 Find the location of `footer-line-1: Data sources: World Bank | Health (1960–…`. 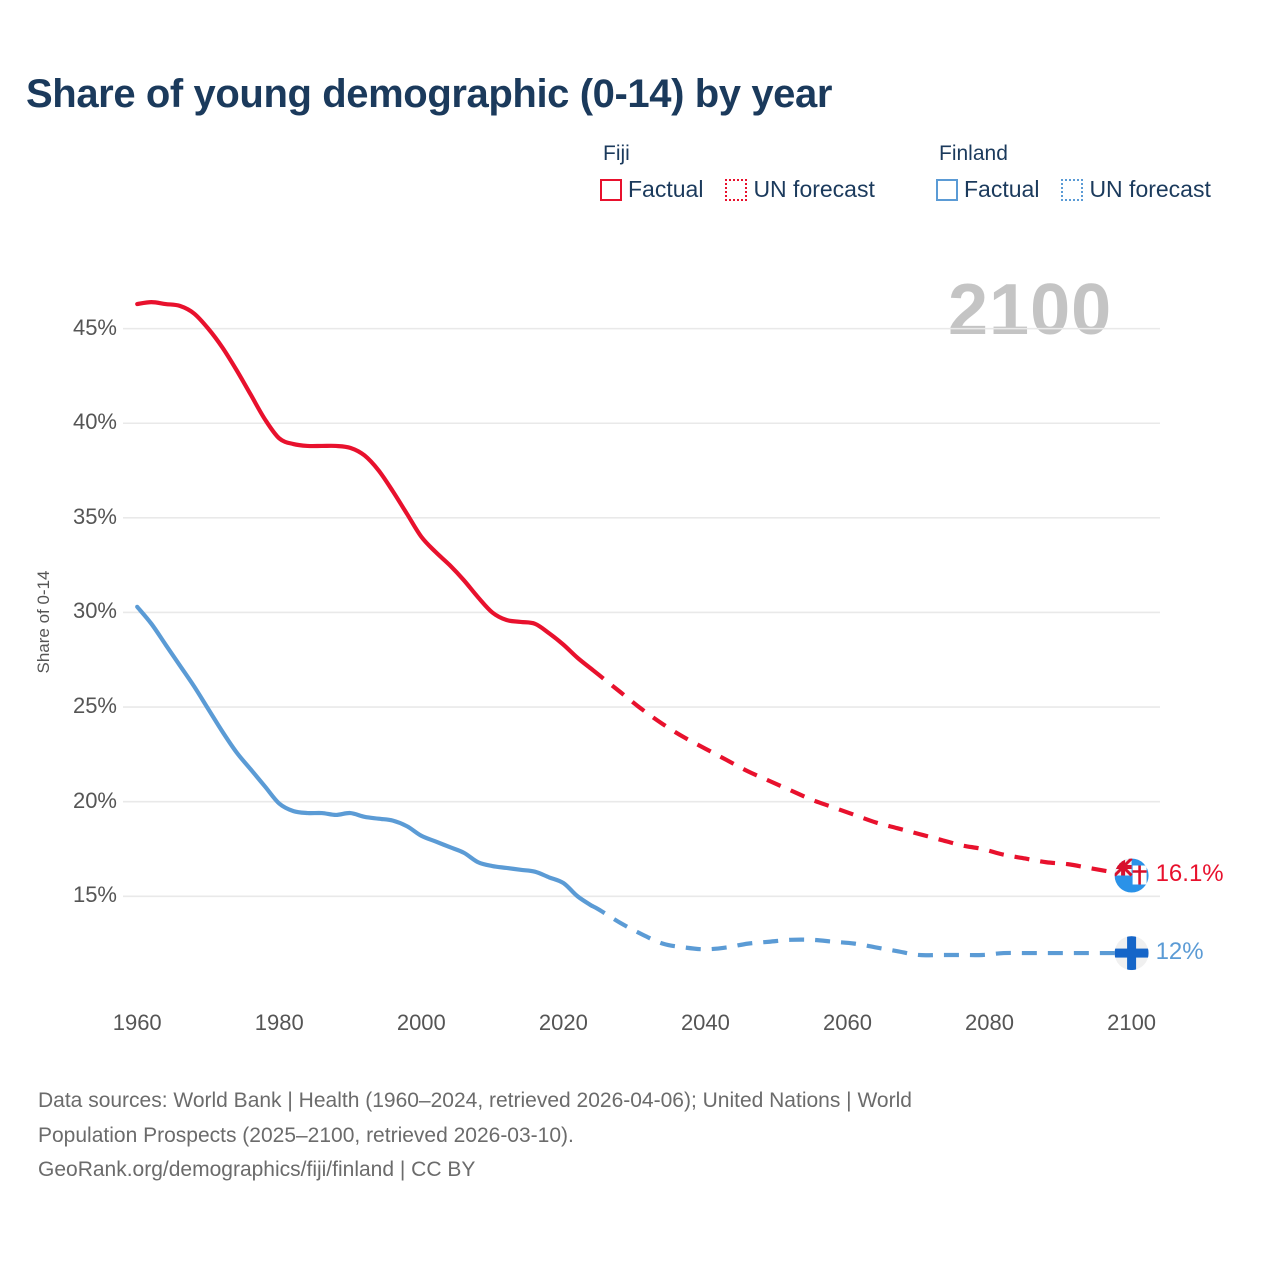

footer-line-1: Data sources: World Bank | Health (1960–… is located at coordinates (475, 1100).